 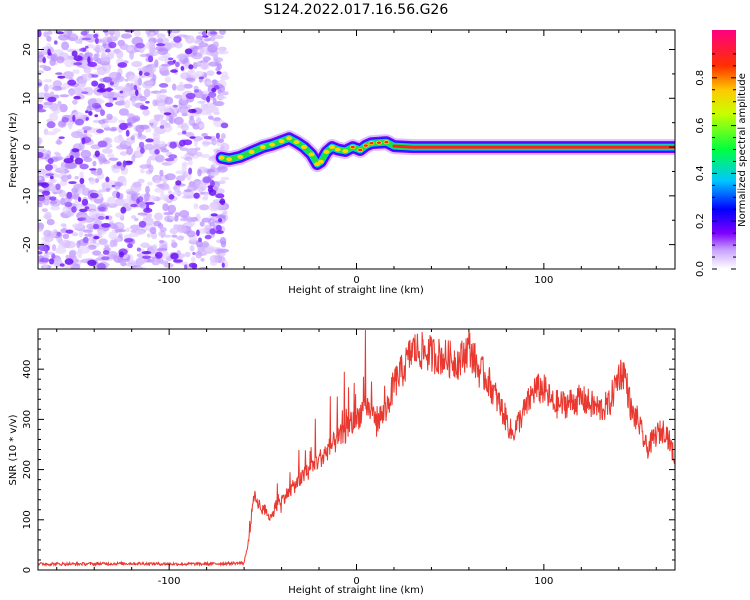 What do you see at coordinates (27, 147) in the screenshot?
I see `spectrogram-y-tick-label: 0` at bounding box center [27, 147].